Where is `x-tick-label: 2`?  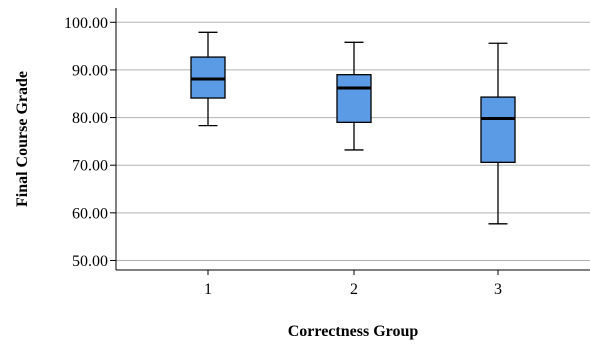
x-tick-label: 2 is located at coordinates (354, 289).